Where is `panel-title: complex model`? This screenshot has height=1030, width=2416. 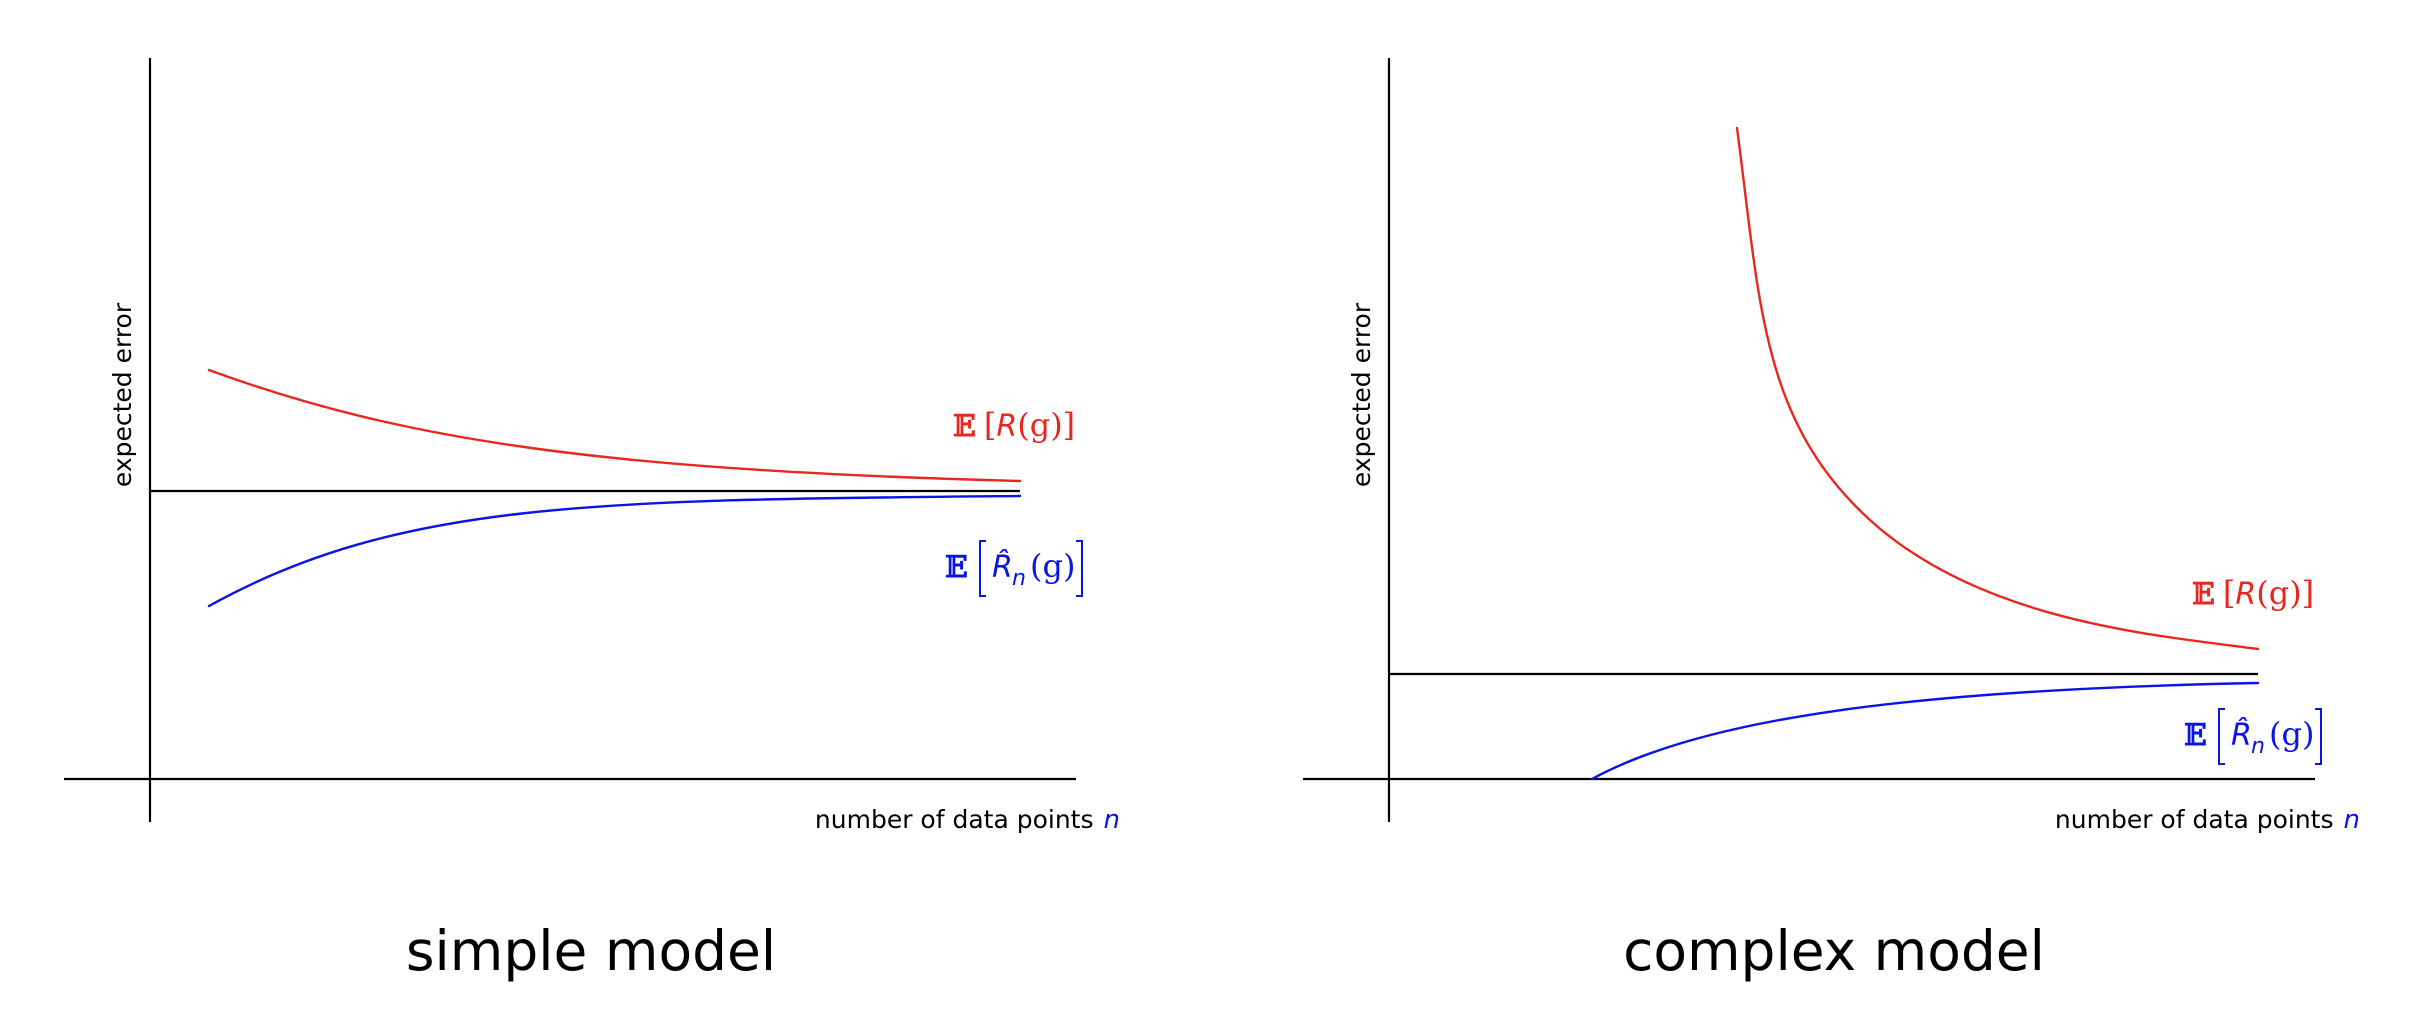
panel-title: complex model is located at coordinates (1834, 951).